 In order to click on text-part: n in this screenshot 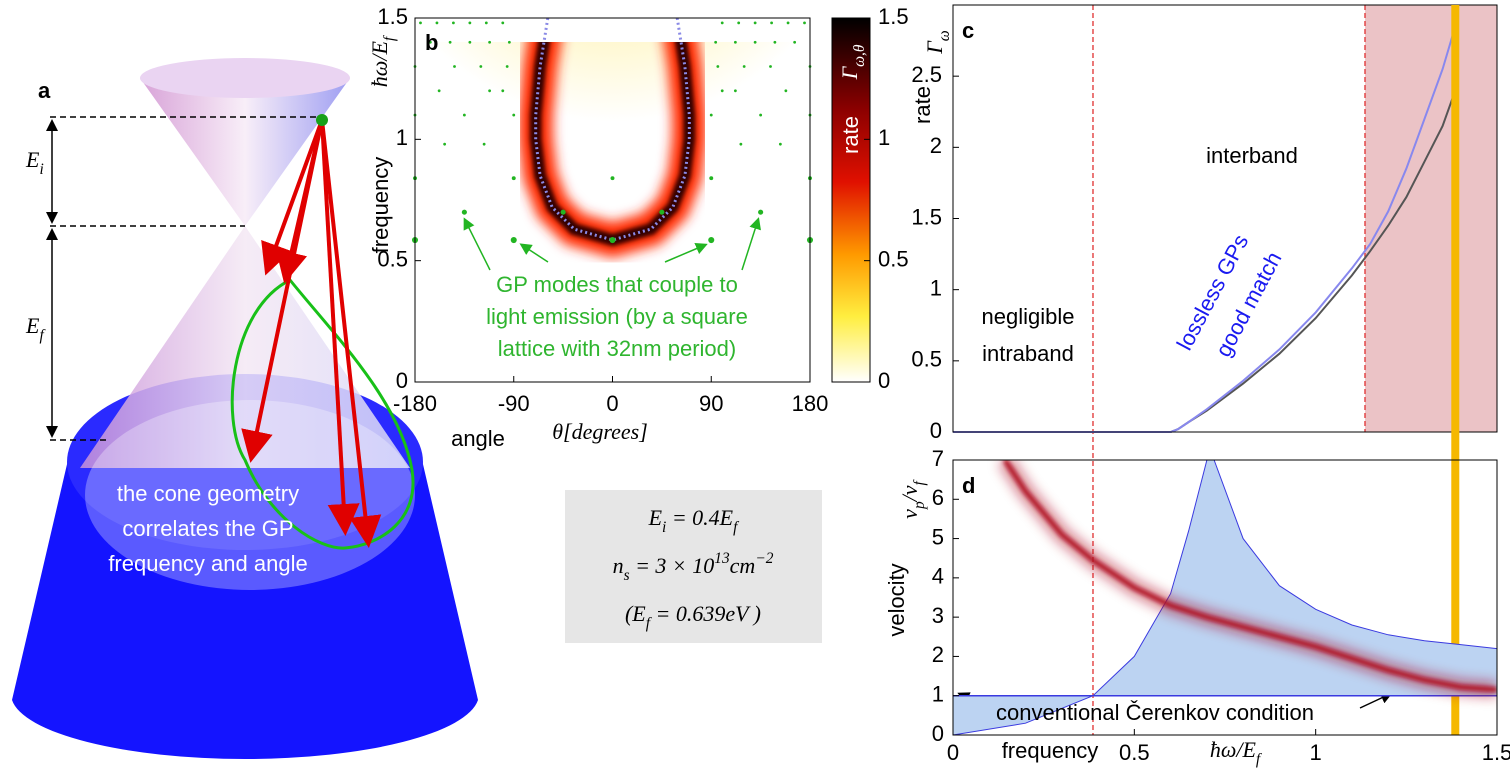, I will do `click(618, 565)`.